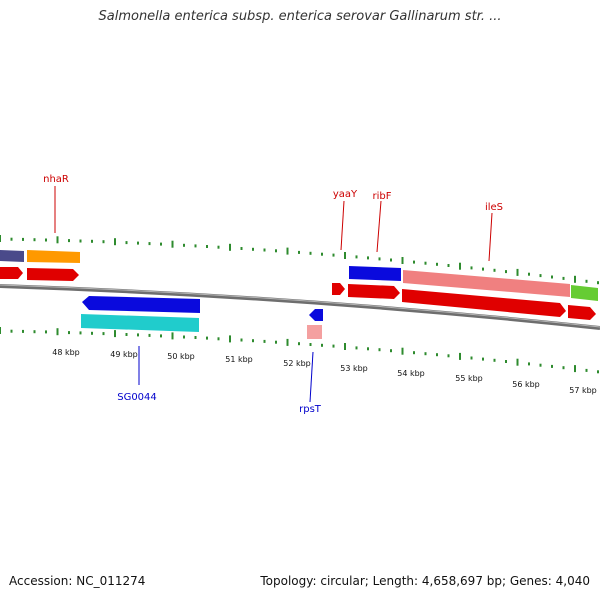 The width and height of the screenshot is (600, 600). I want to click on gene-arrow-SG0044, so click(141, 304).